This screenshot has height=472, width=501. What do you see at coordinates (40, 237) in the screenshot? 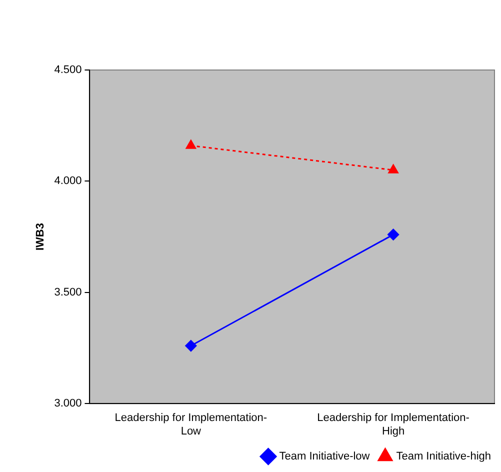
I see `y-axis-title: IWB3` at bounding box center [40, 237].